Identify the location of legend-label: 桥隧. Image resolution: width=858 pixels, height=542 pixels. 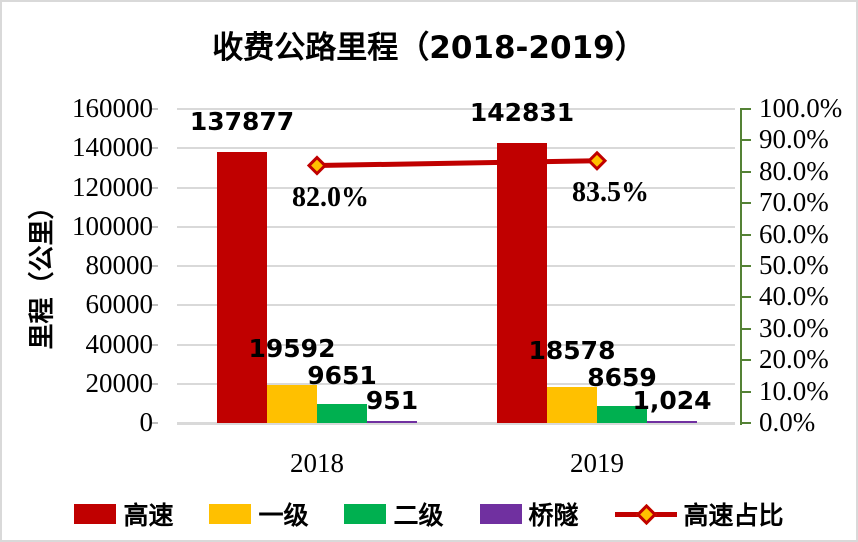
(553, 515).